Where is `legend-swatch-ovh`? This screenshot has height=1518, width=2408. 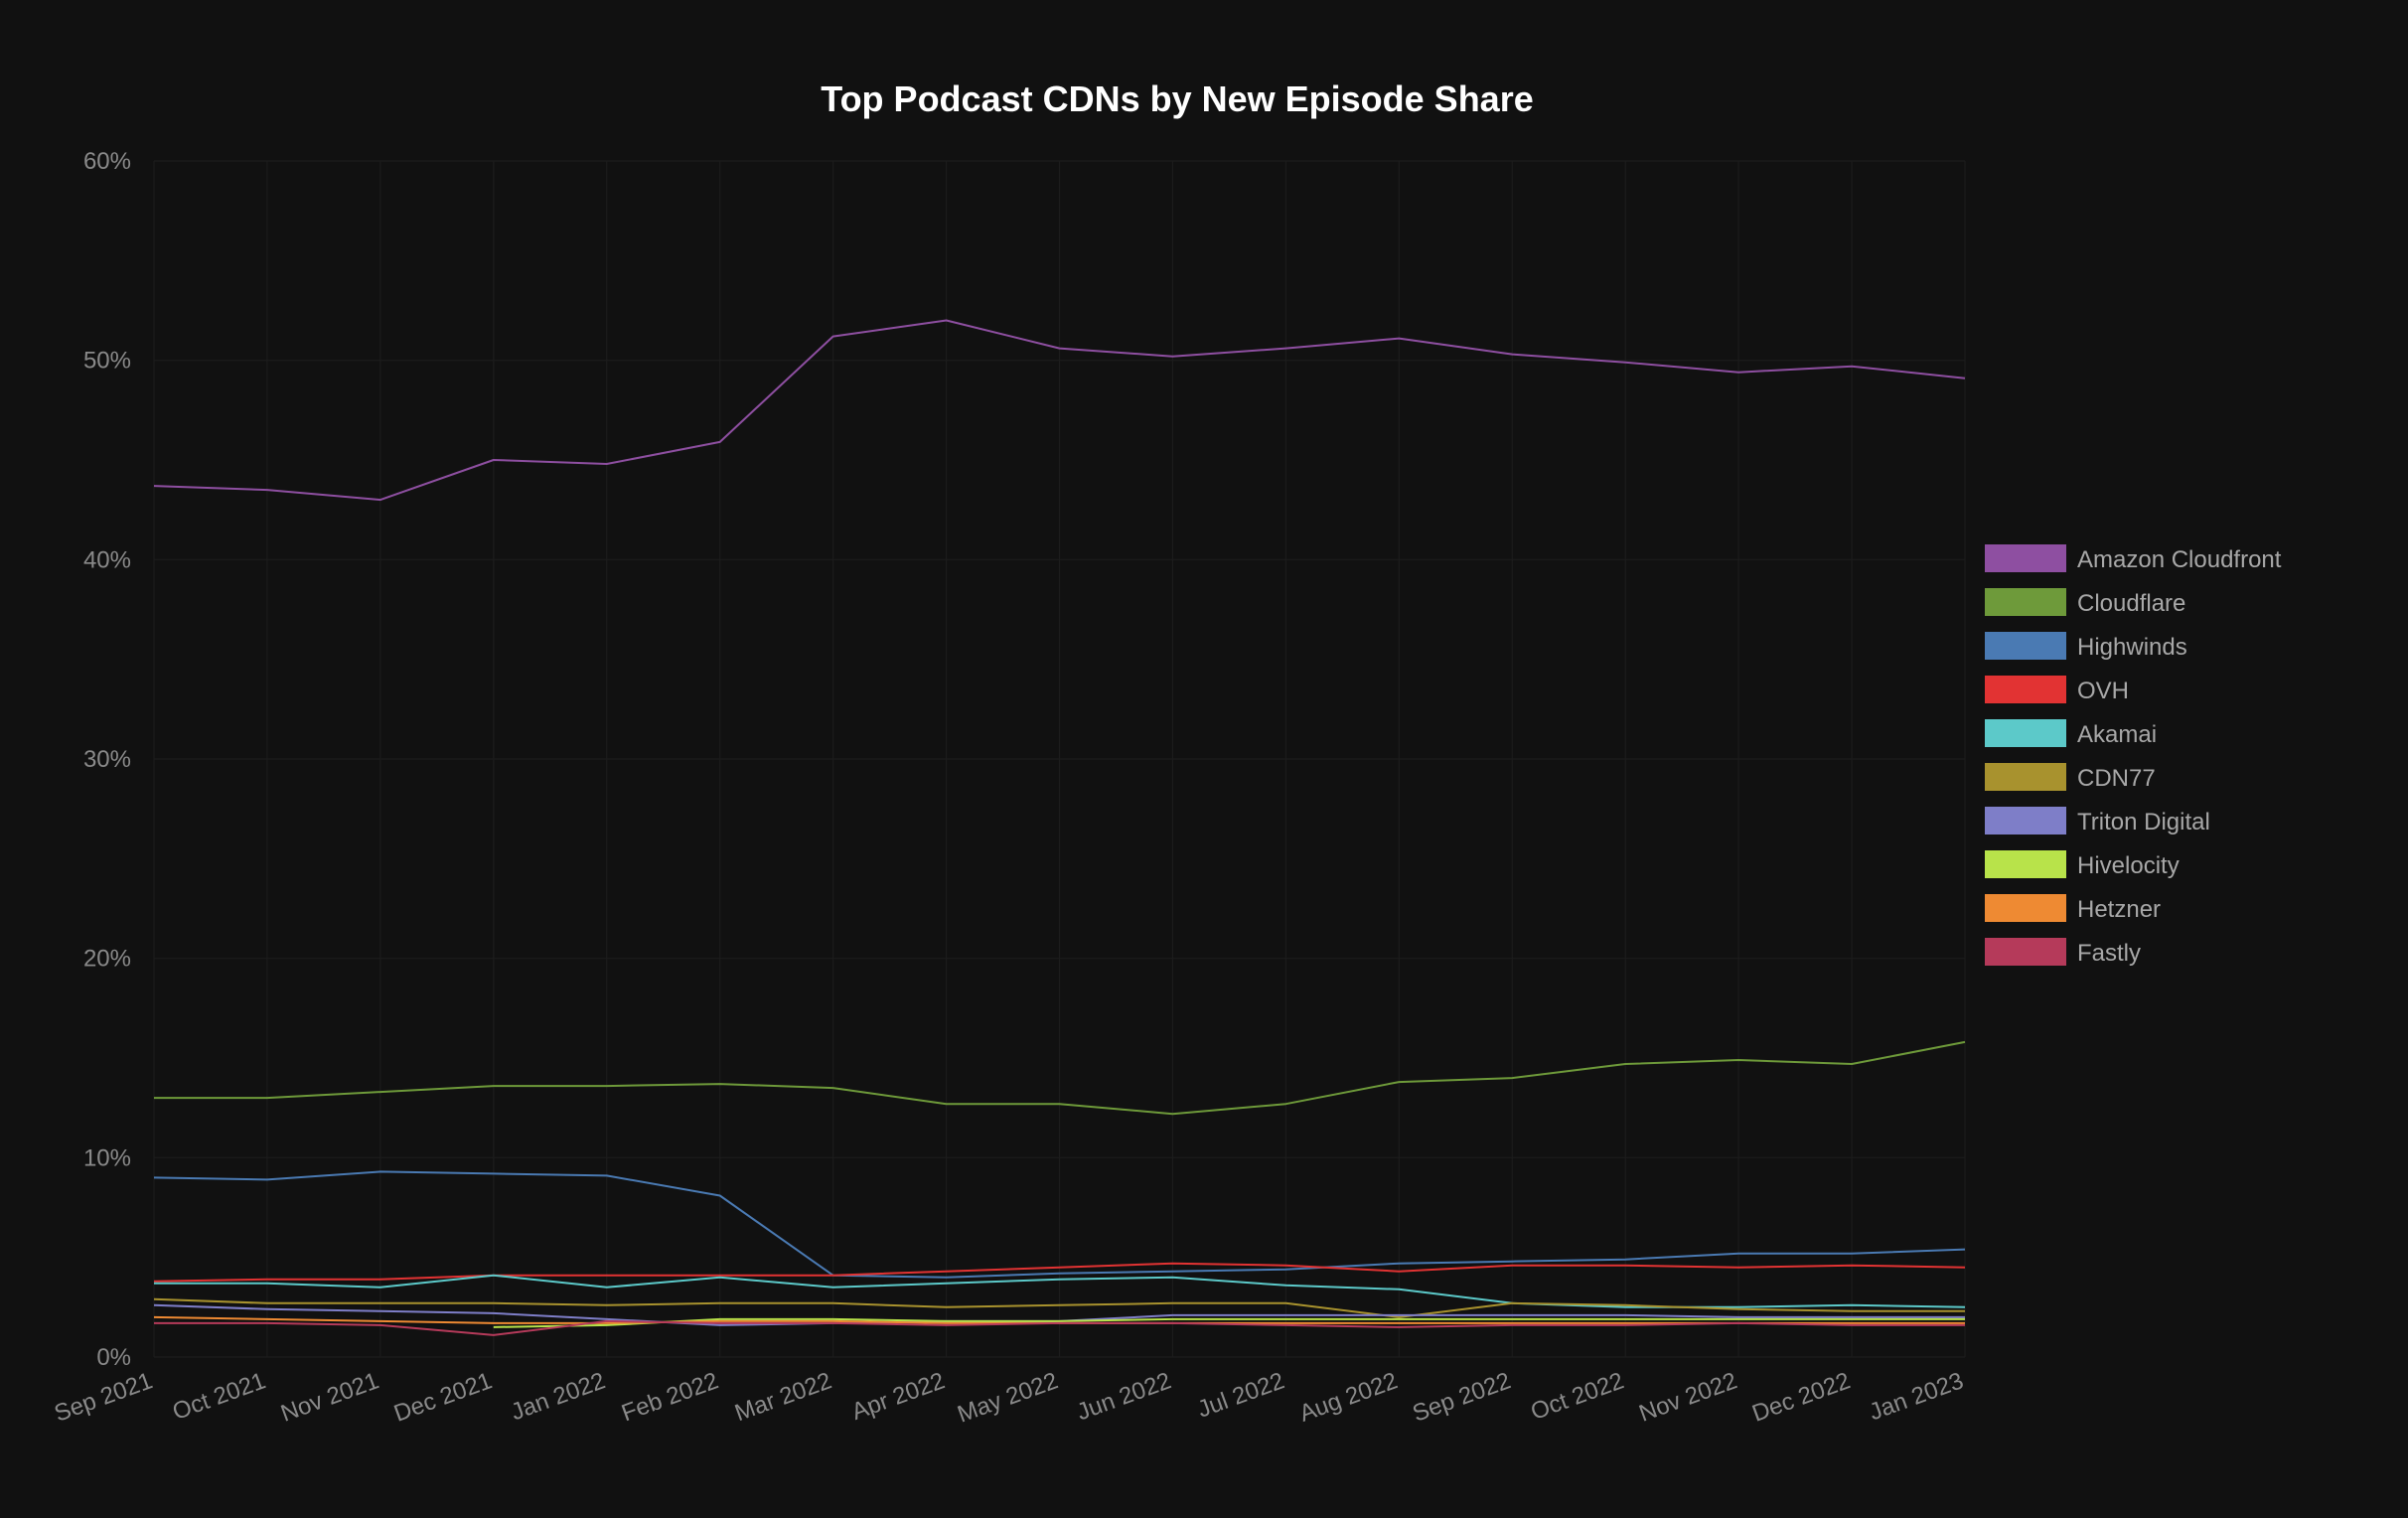 legend-swatch-ovh is located at coordinates (2026, 690).